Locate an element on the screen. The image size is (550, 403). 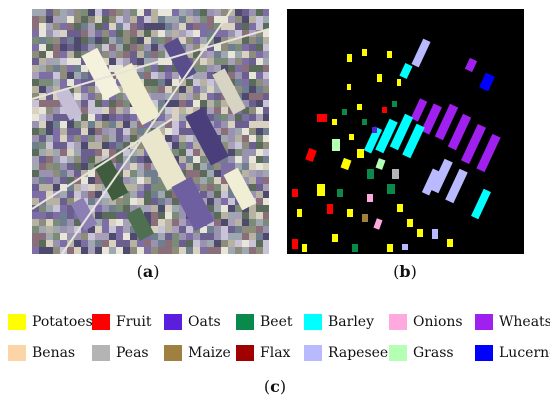
legend-label-flax: Flax is located at coordinates (275, 353).